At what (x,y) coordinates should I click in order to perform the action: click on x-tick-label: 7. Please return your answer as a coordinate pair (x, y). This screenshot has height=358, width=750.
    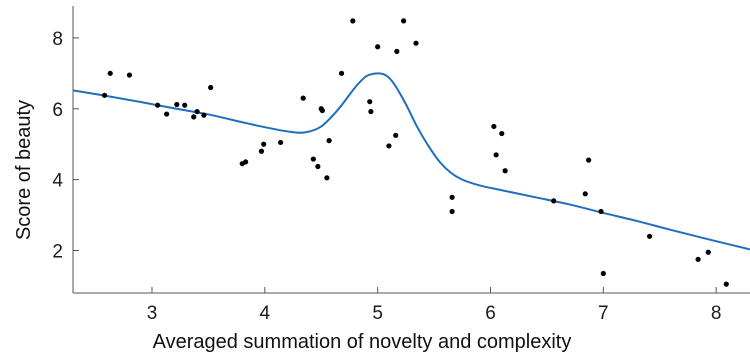
    Looking at the image, I should click on (603, 313).